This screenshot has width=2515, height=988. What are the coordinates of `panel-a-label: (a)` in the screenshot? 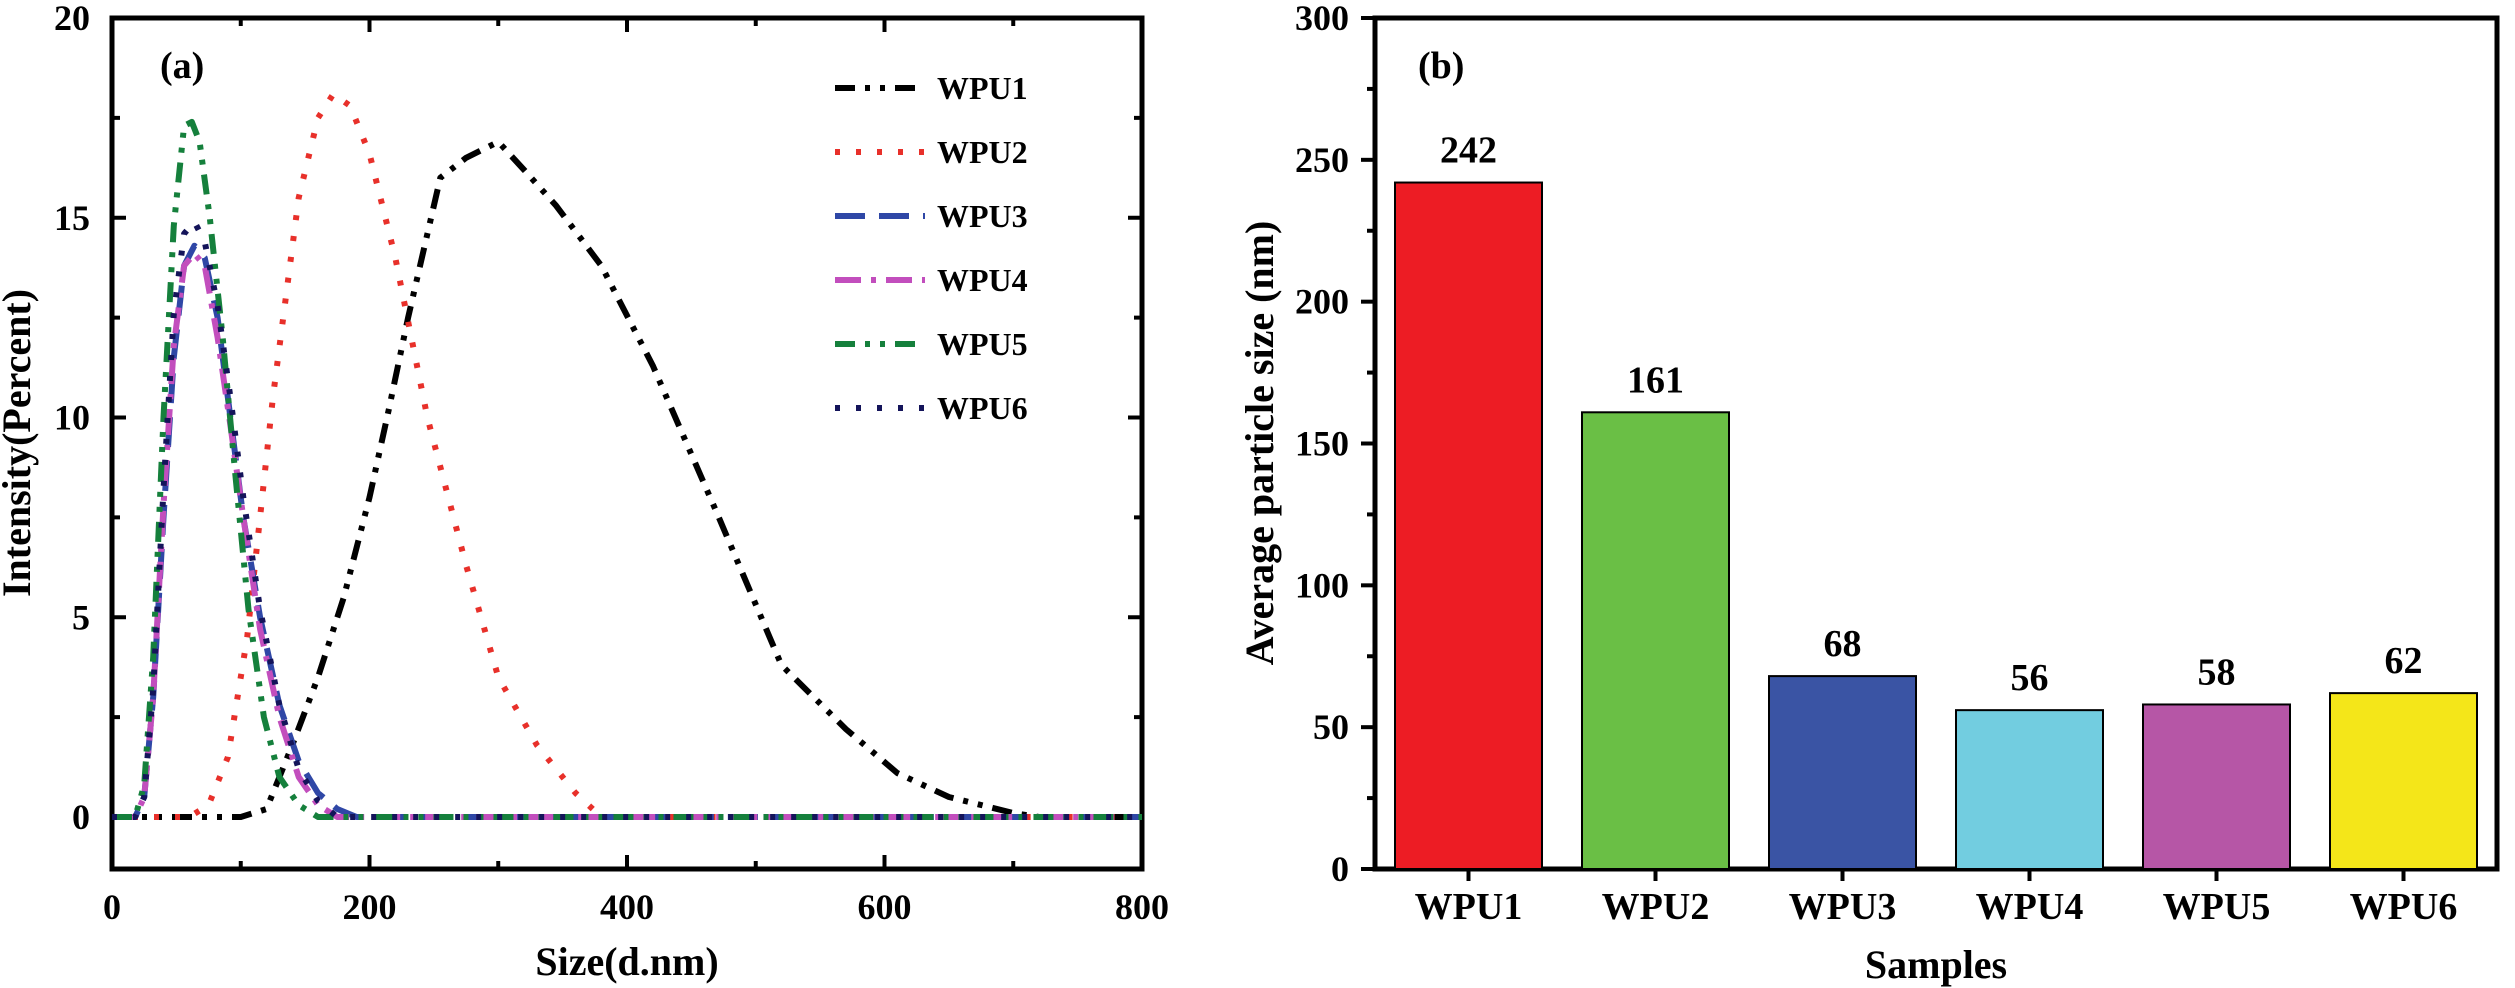 It's located at (182, 66).